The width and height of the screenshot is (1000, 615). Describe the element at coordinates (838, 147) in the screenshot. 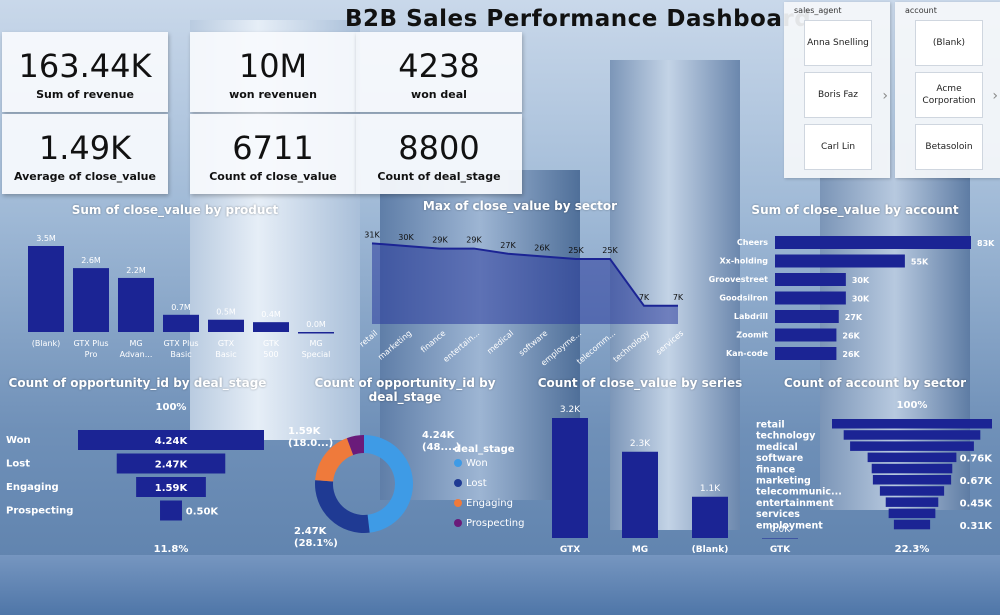

I see `slicer-option-carl-lin: Carl Lin` at that location.